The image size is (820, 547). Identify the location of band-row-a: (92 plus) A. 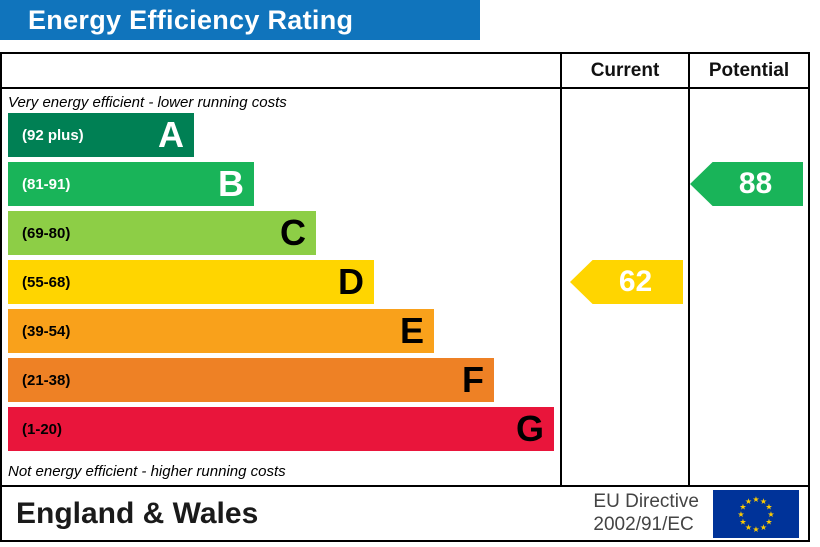
(284, 137).